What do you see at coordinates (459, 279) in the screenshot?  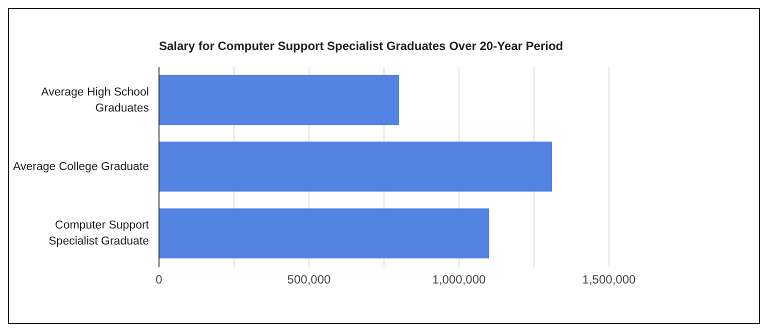 I see `x-tick-label: 1,000,000` at bounding box center [459, 279].